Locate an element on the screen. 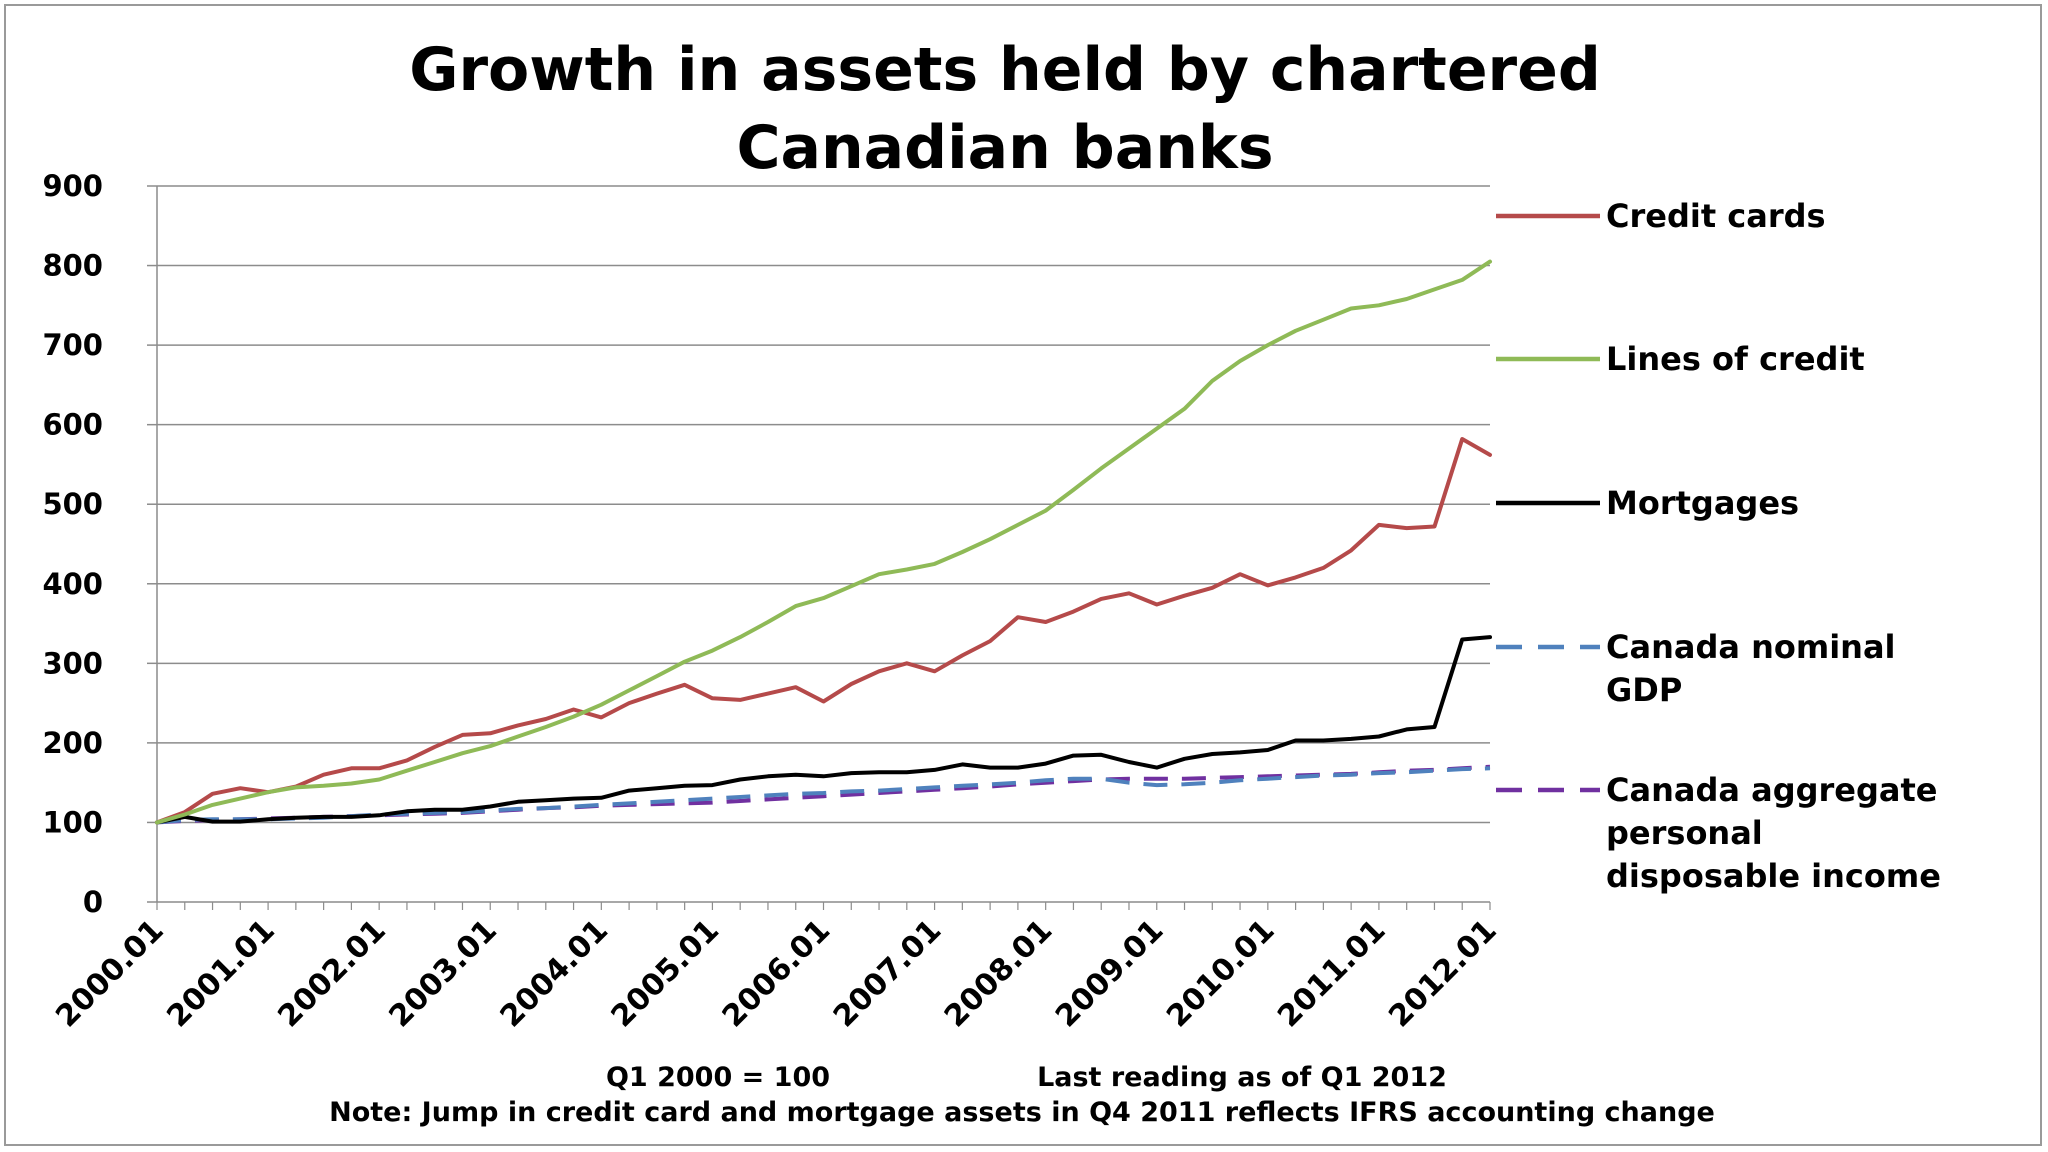 This screenshot has height=1152, width=2048. y-tick-label-100: 100 is located at coordinates (72, 822).